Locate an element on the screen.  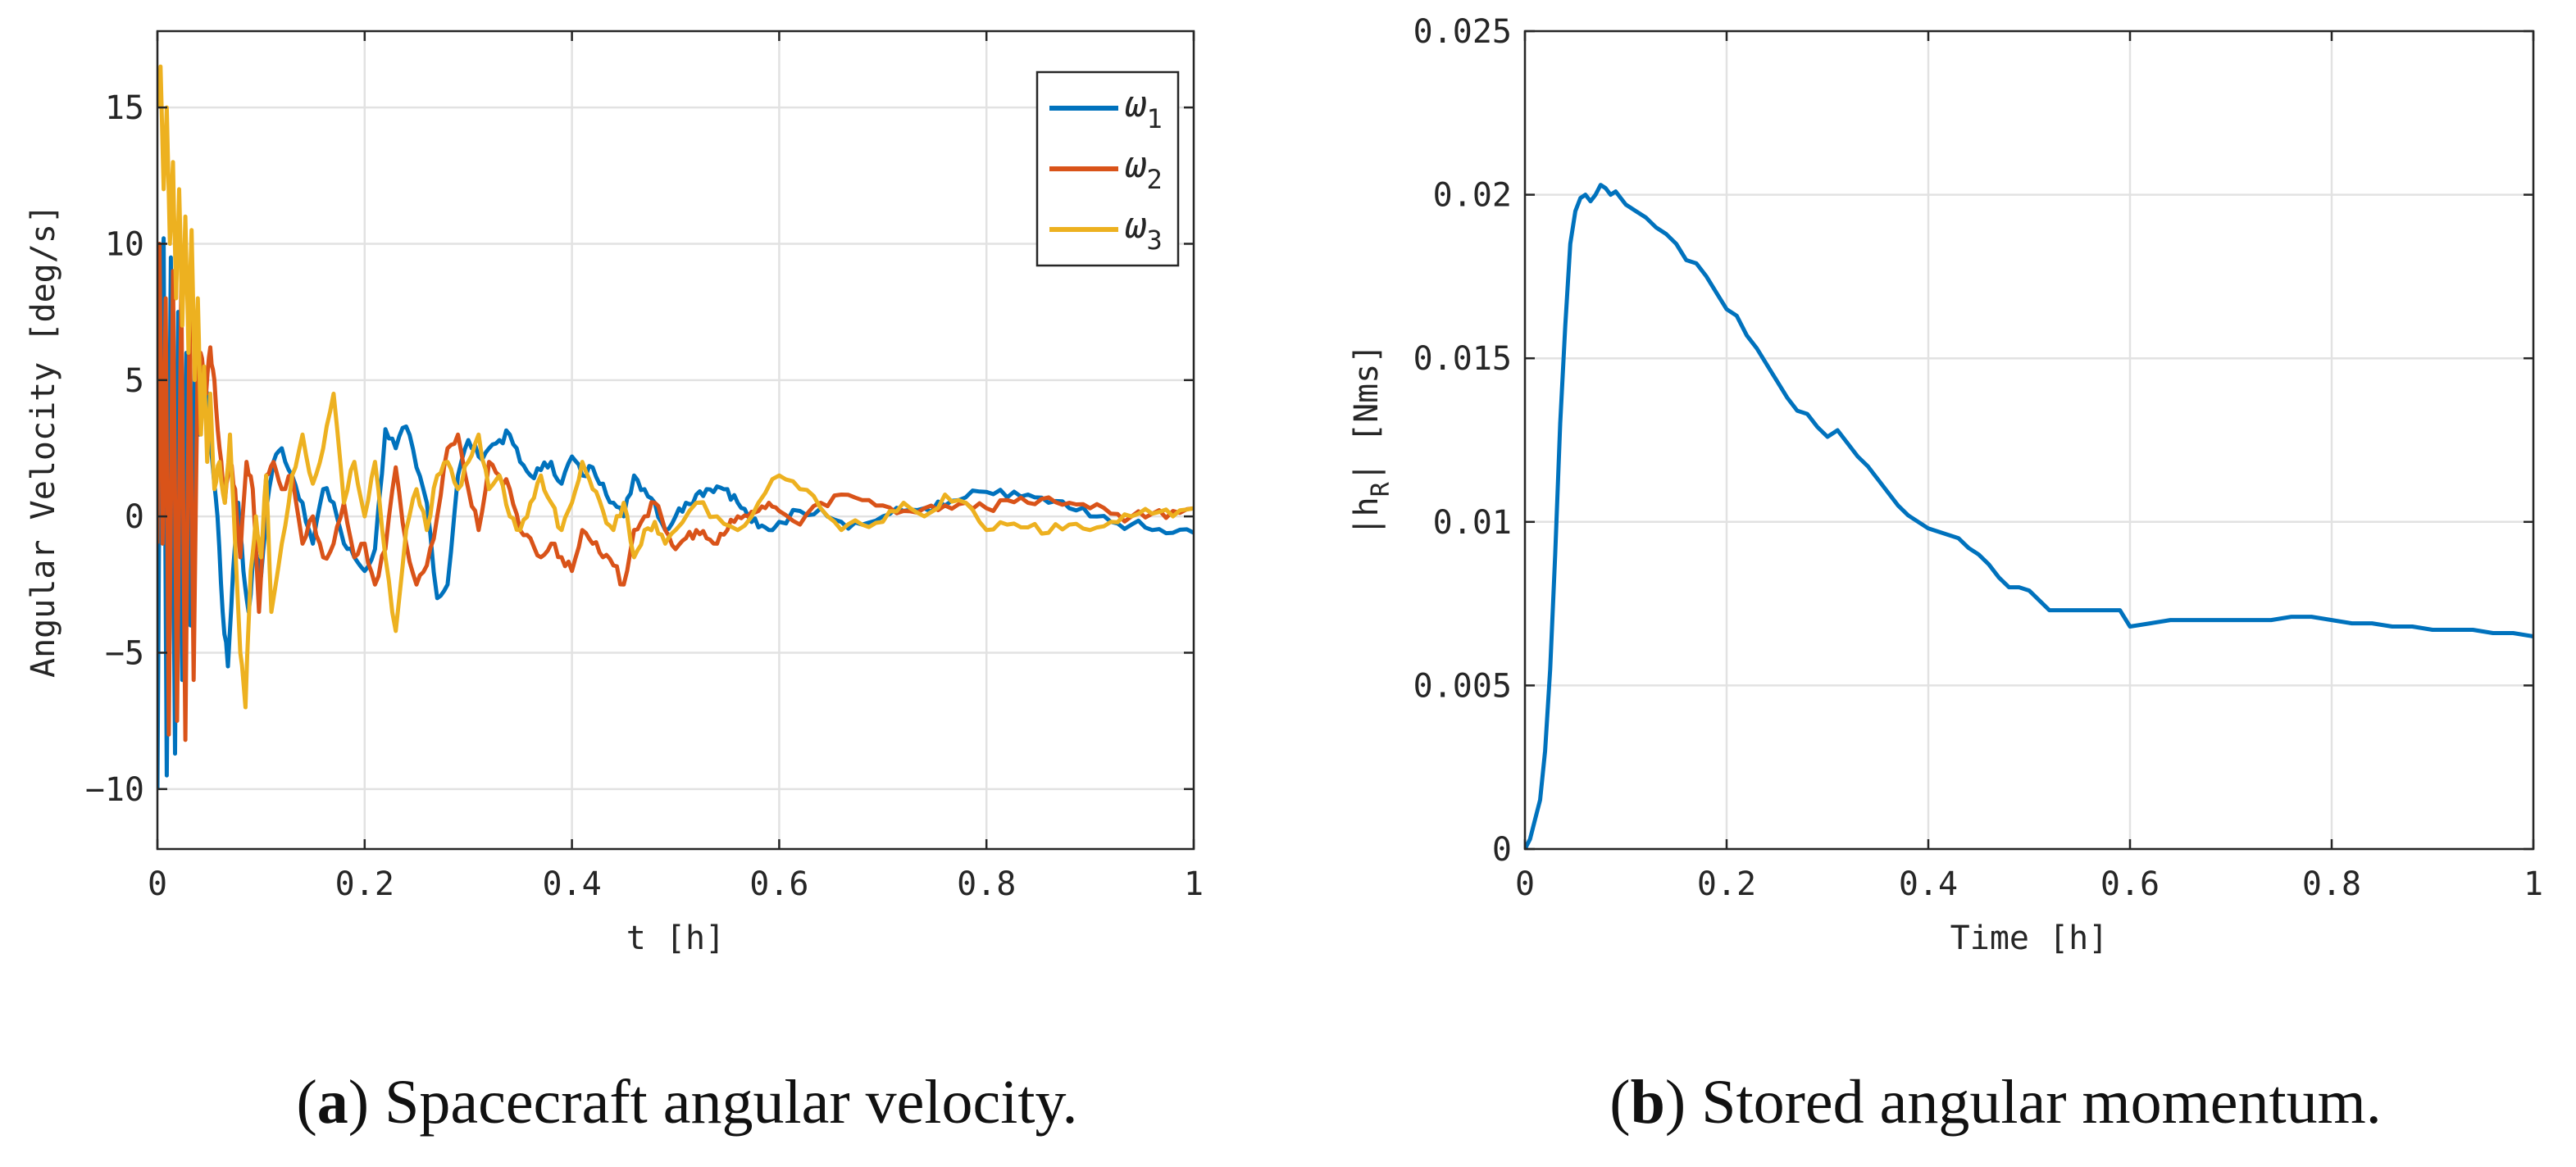
y-axis-label: Angular Velocity [deg/s] is located at coordinates (43, 441).